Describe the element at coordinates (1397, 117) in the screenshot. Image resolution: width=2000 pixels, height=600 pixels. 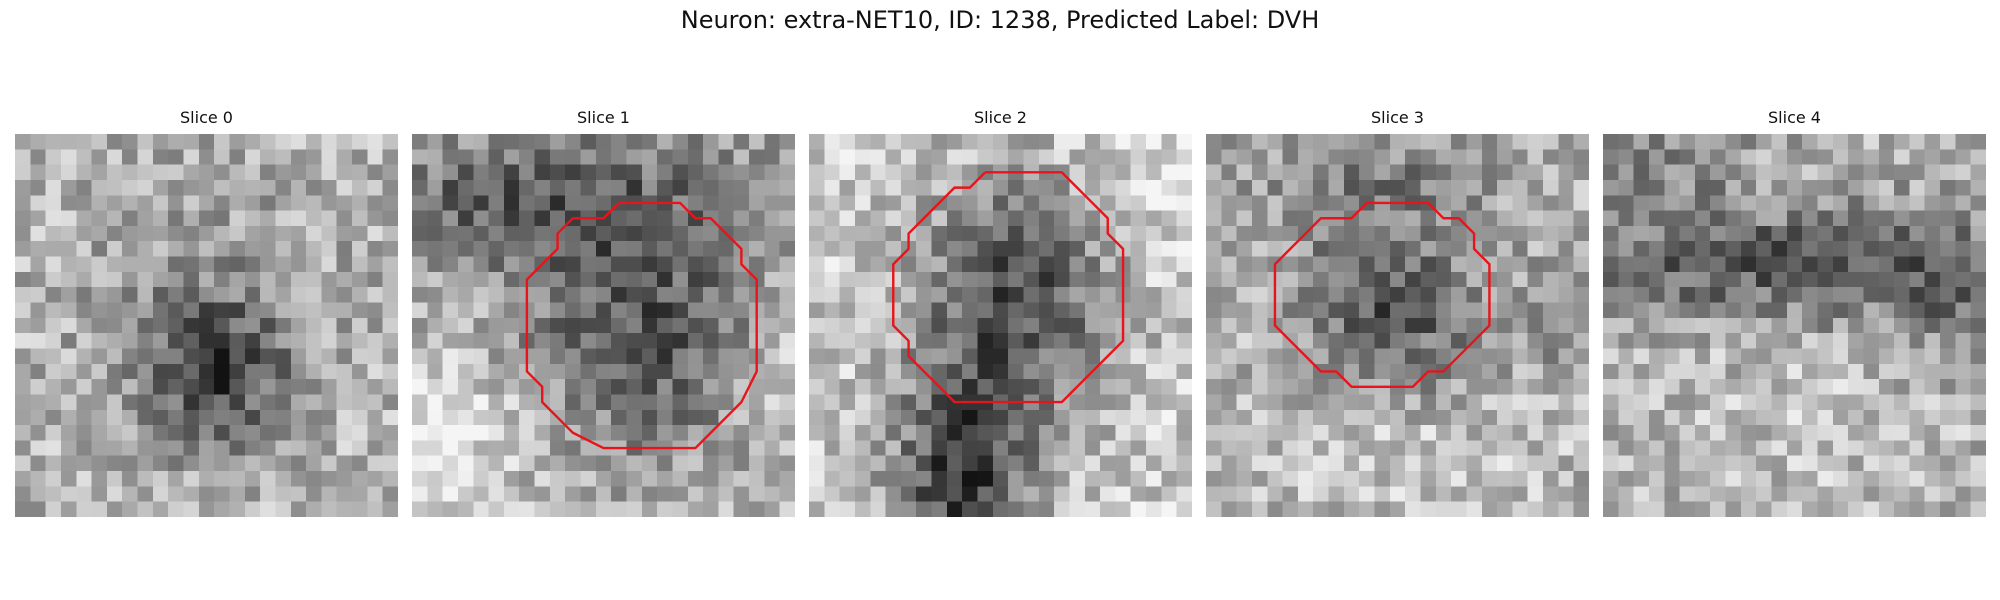
I see `slice-title-3: Slice 3` at that location.